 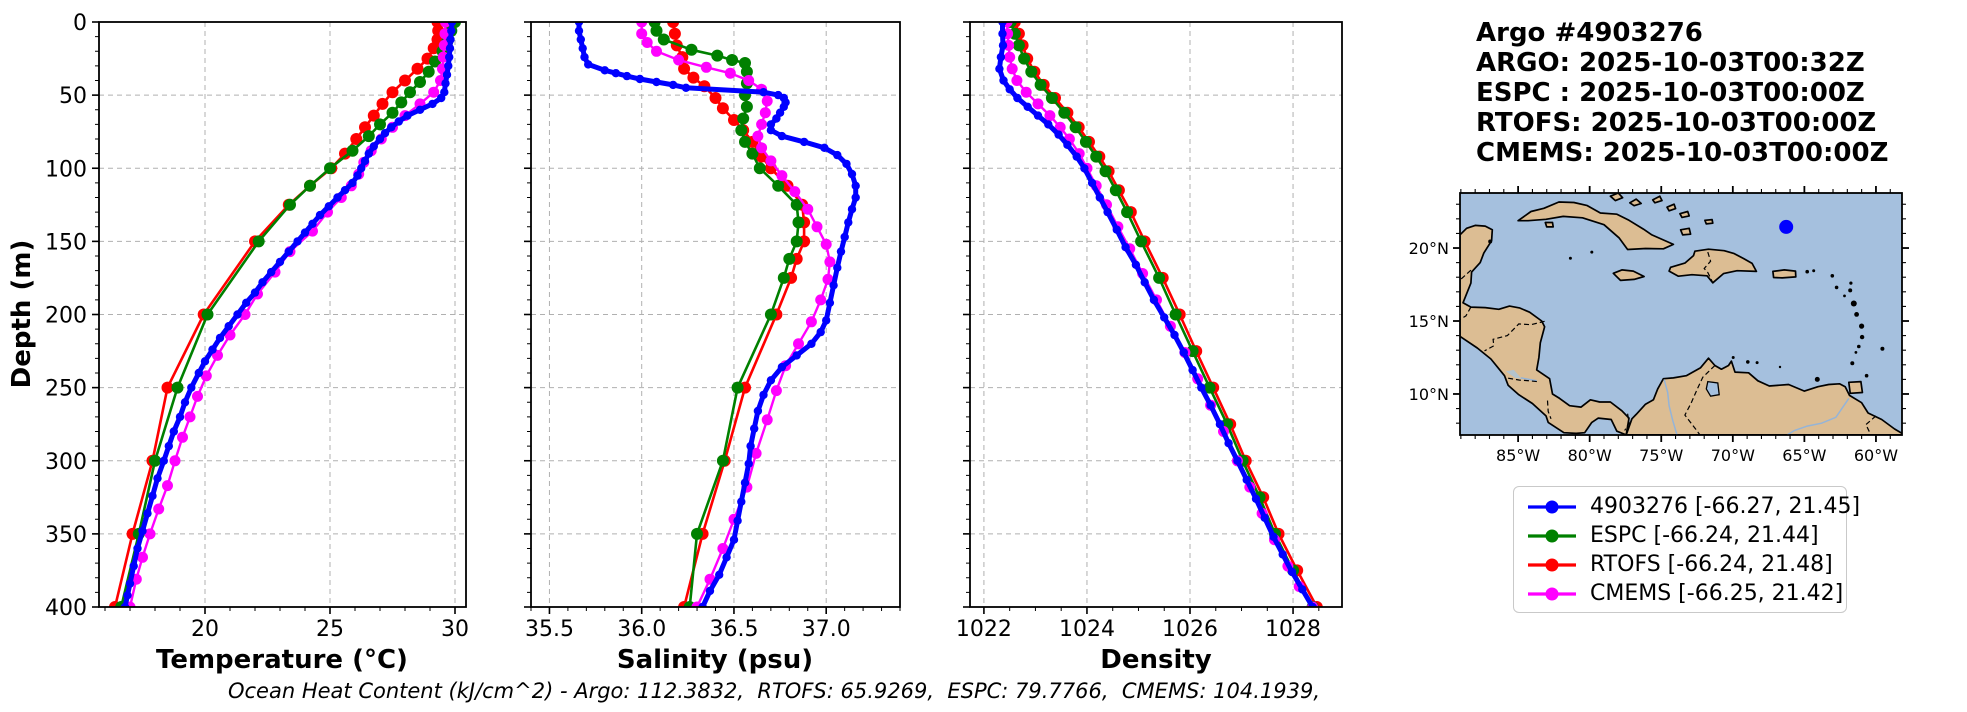 What do you see at coordinates (1712, 388) in the screenshot?
I see `lake` at bounding box center [1712, 388].